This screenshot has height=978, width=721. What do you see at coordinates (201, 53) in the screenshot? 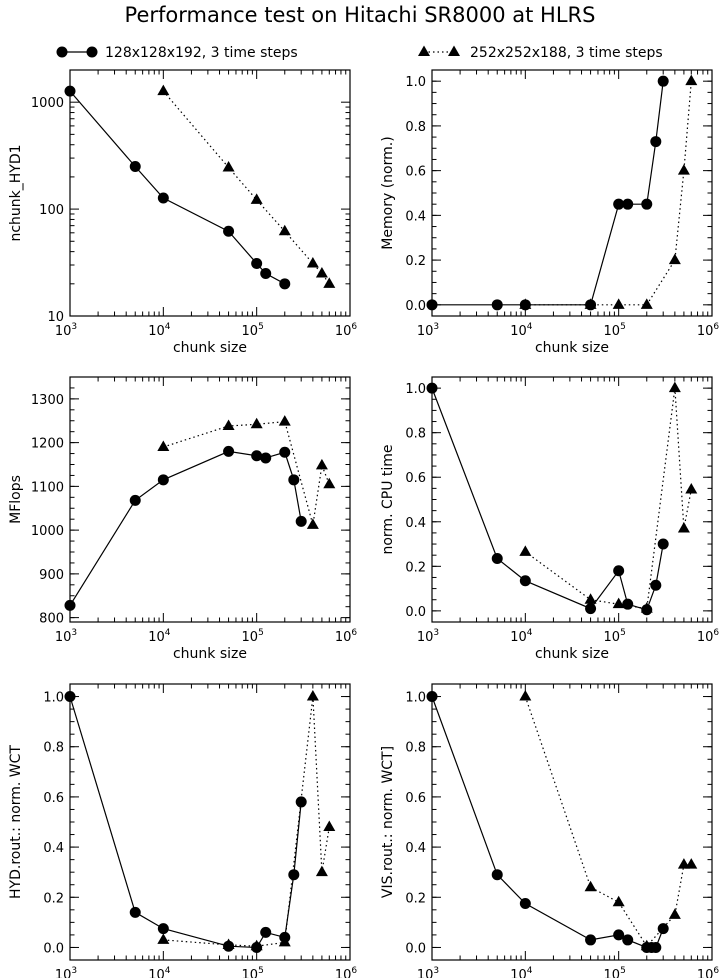
I see `legend-label-series-1: 128x128x192, 3 time steps` at bounding box center [201, 53].